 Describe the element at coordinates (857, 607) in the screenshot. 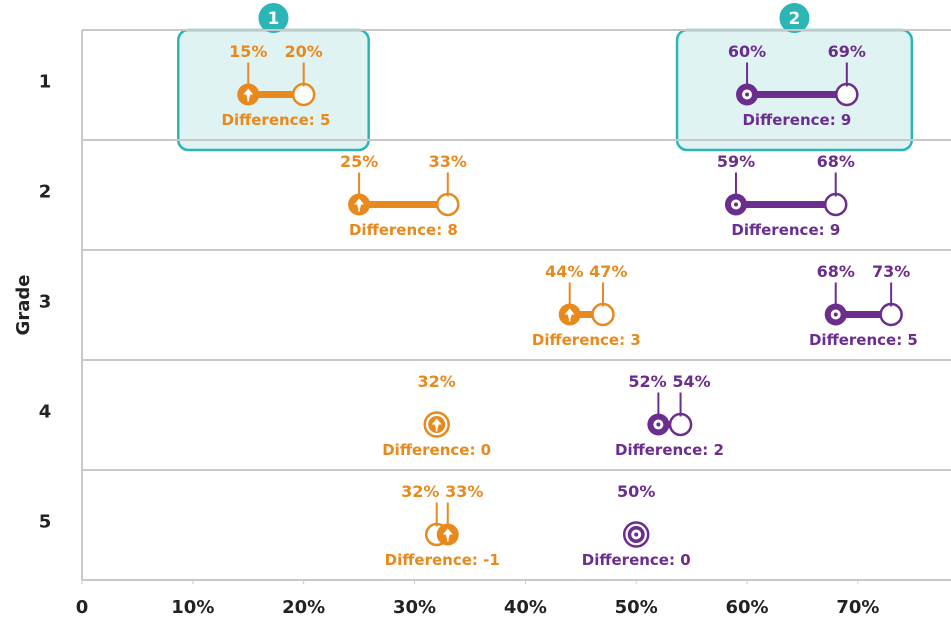

I see `x-tick-label: 70%` at that location.